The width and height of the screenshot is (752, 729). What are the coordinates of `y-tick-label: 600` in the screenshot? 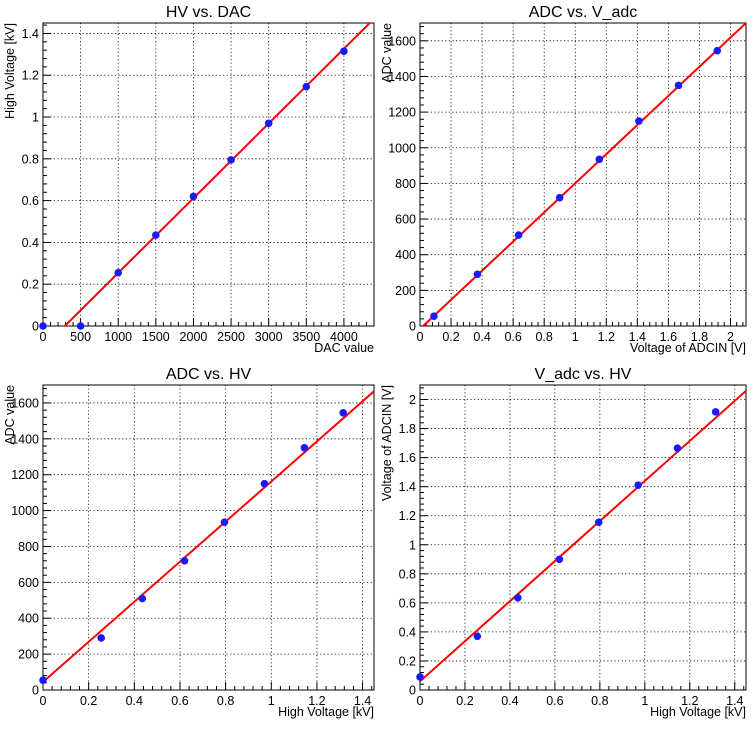 It's located at (405, 220).